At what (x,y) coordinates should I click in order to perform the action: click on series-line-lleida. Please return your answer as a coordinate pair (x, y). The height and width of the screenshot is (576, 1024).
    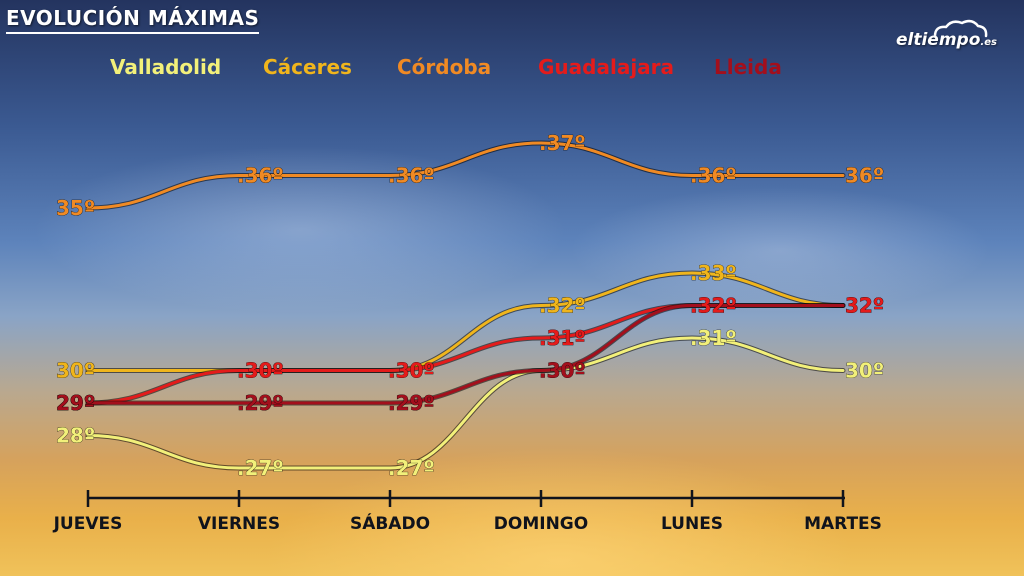
    Looking at the image, I should click on (465, 354).